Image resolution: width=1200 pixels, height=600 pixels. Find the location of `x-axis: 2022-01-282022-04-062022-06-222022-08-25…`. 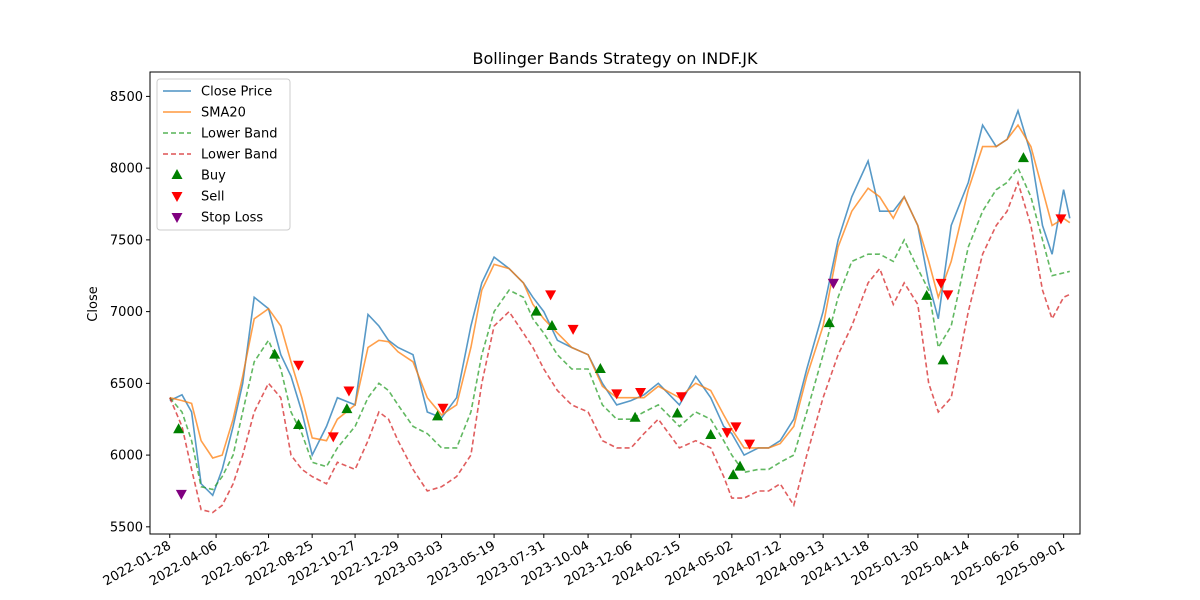

x-axis: 2022-01-282022-04-062022-06-222022-08-25… is located at coordinates (584, 561).